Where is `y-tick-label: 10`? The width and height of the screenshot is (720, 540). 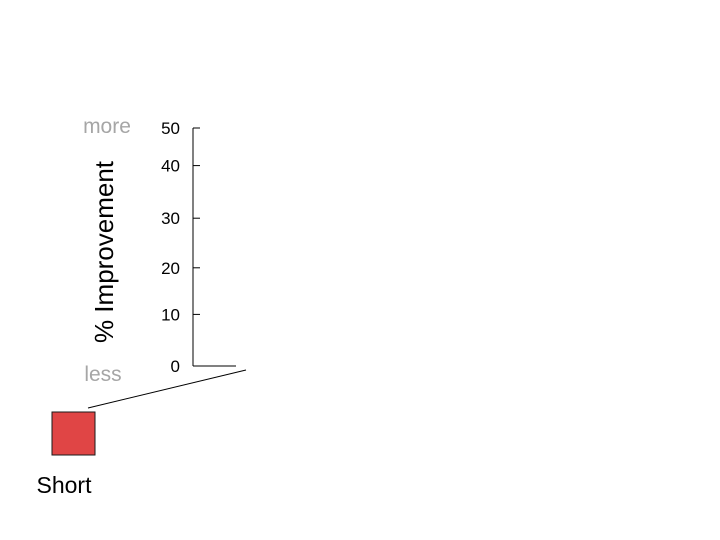 y-tick-label: 10 is located at coordinates (170, 314).